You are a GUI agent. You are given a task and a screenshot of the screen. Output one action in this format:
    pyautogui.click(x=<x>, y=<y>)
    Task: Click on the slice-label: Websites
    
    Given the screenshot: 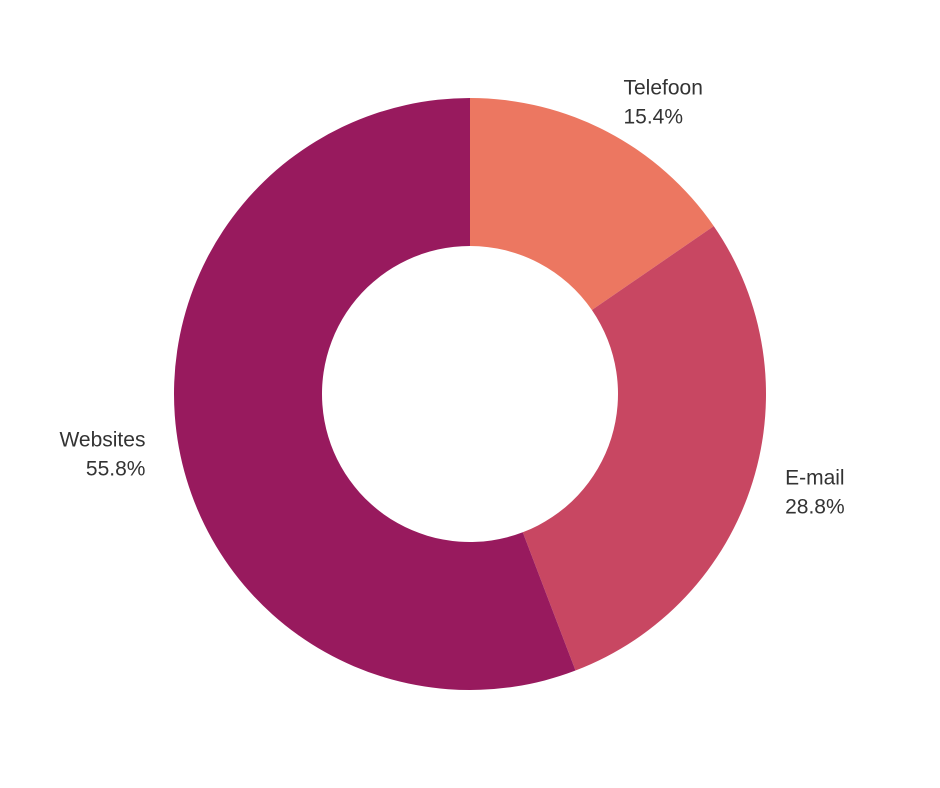 What is the action you would take?
    pyautogui.click(x=102, y=439)
    